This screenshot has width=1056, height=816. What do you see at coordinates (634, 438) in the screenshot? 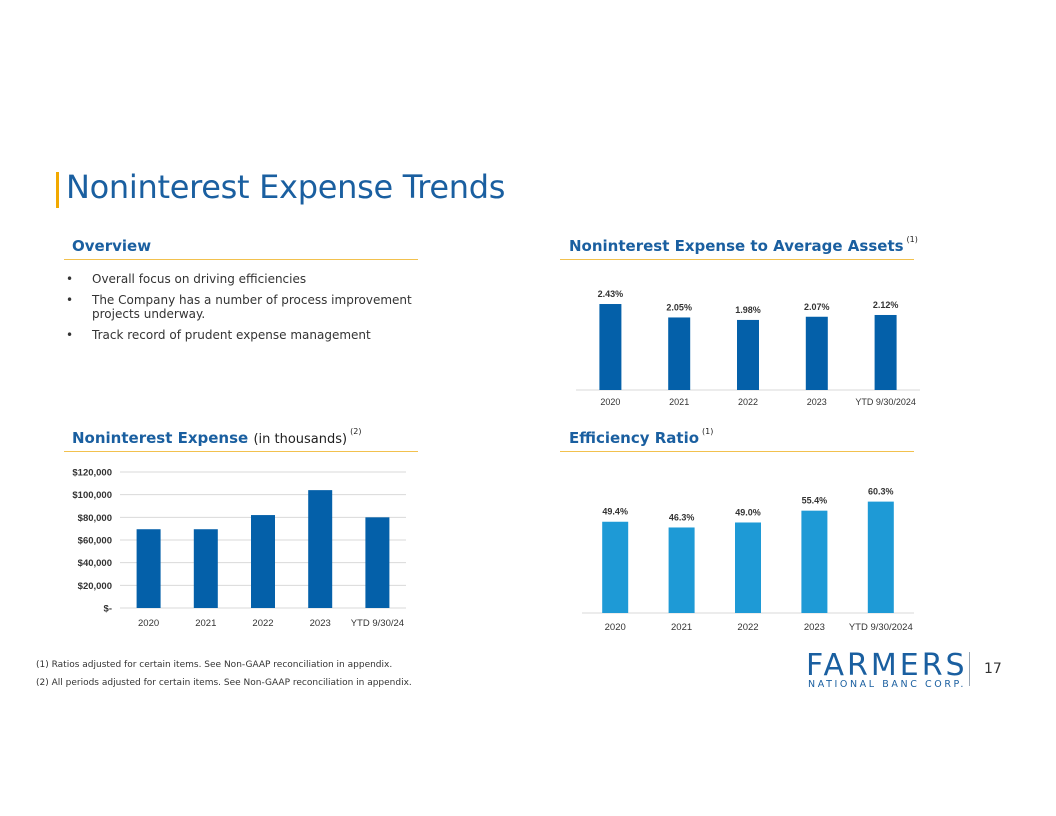
I see `efficiency-heading-text: Efficiency Ratio` at bounding box center [634, 438].